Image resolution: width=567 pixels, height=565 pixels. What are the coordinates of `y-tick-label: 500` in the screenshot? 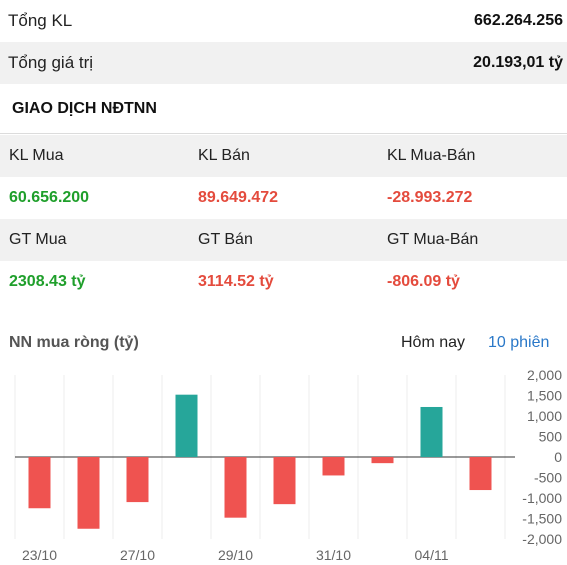 It's located at (551, 437).